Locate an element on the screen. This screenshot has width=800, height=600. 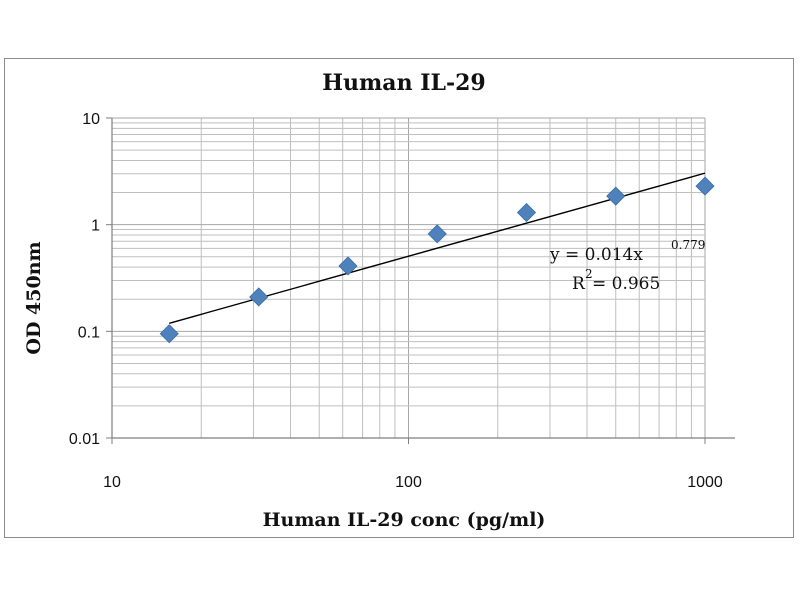
y-tick-label: 0.1 is located at coordinates (89, 332).